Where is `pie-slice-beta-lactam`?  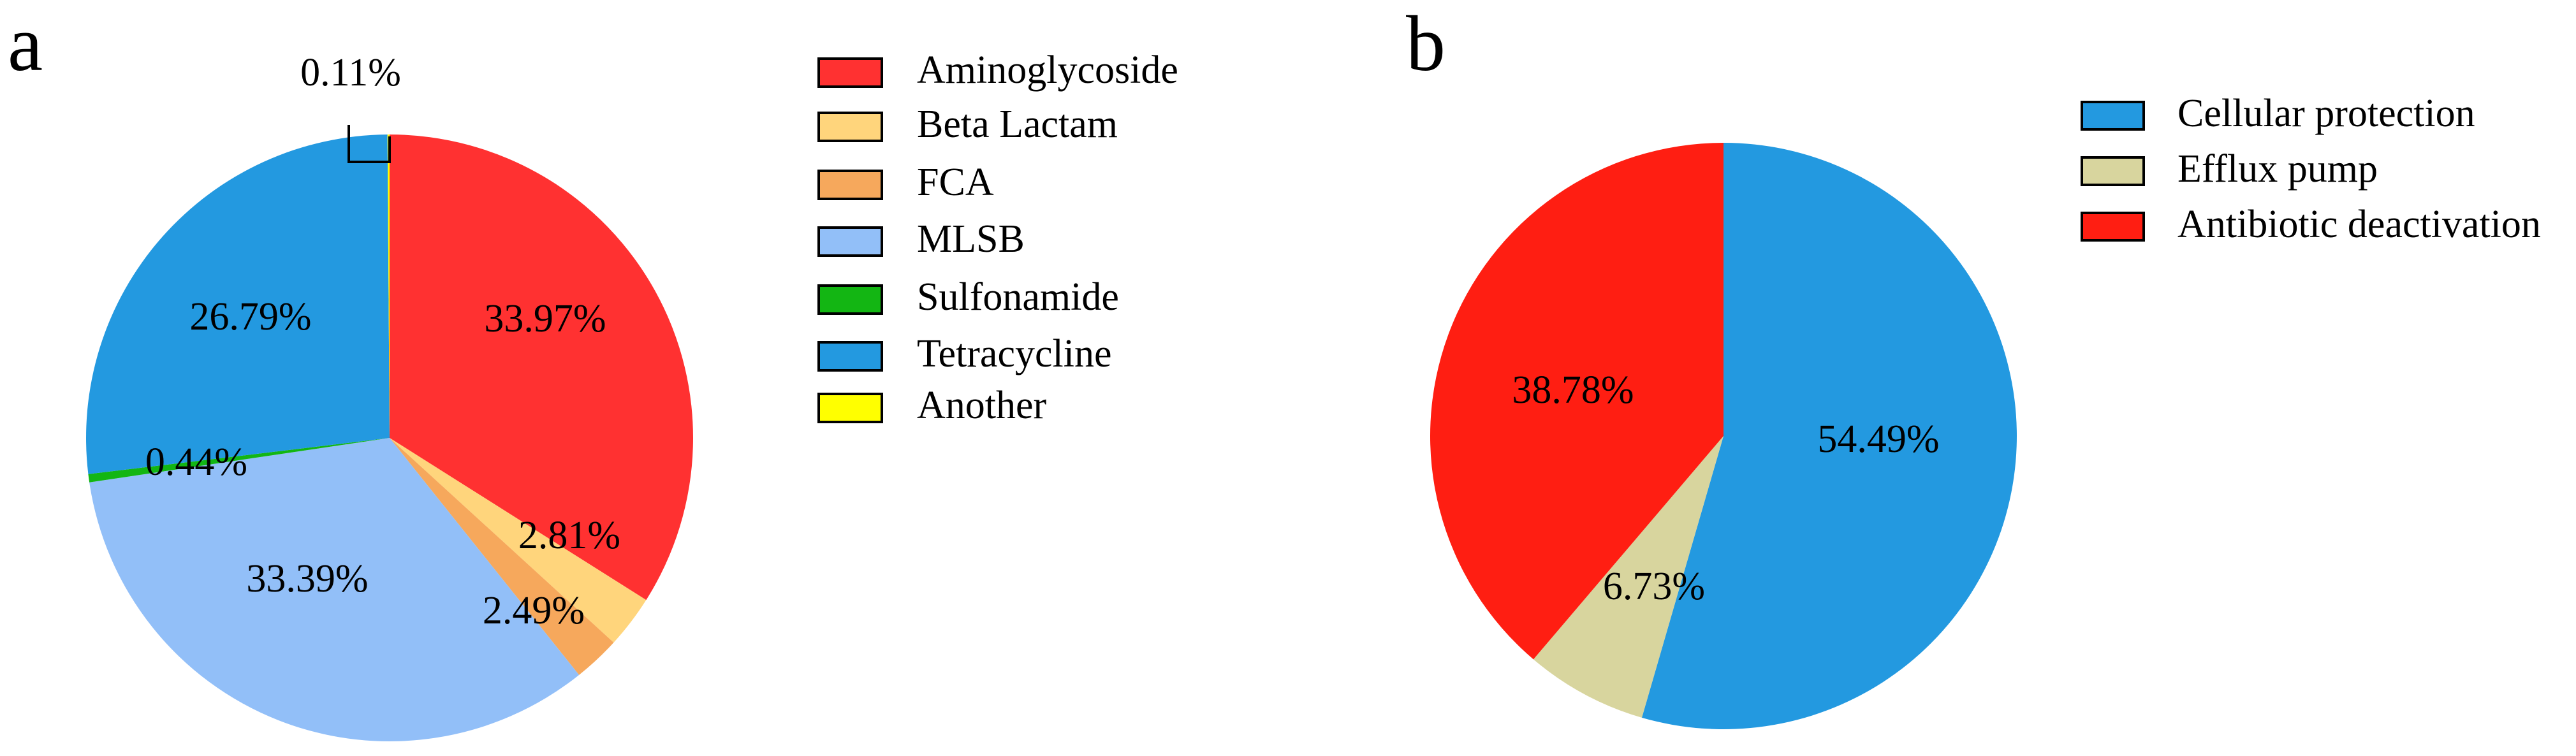 pie-slice-beta-lactam is located at coordinates (518, 540).